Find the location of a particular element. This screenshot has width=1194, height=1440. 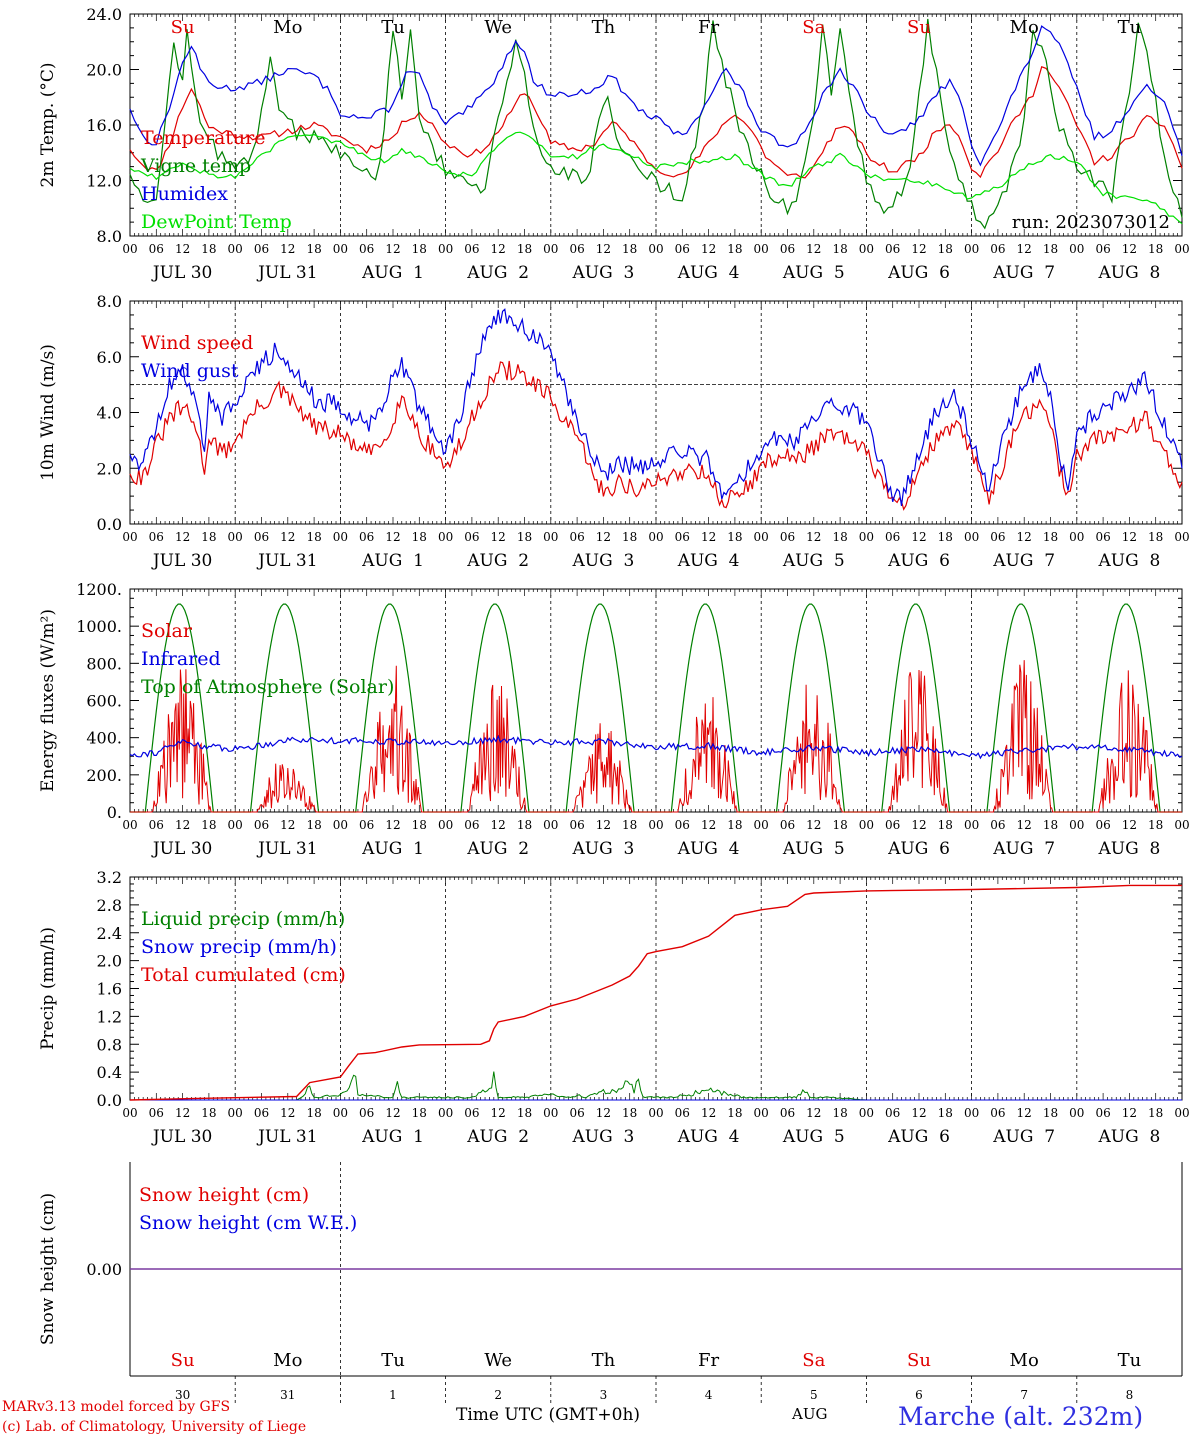

series-line-solar is located at coordinates (656, 736).